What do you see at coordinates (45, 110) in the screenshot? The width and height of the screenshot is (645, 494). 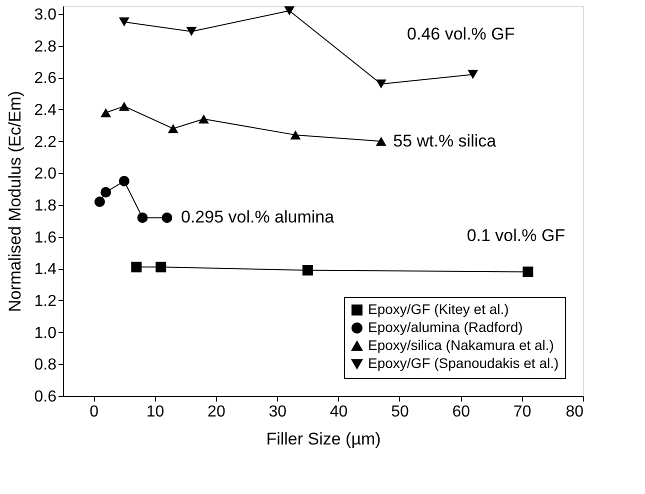 I see `y-tick-label: 2.4` at bounding box center [45, 110].